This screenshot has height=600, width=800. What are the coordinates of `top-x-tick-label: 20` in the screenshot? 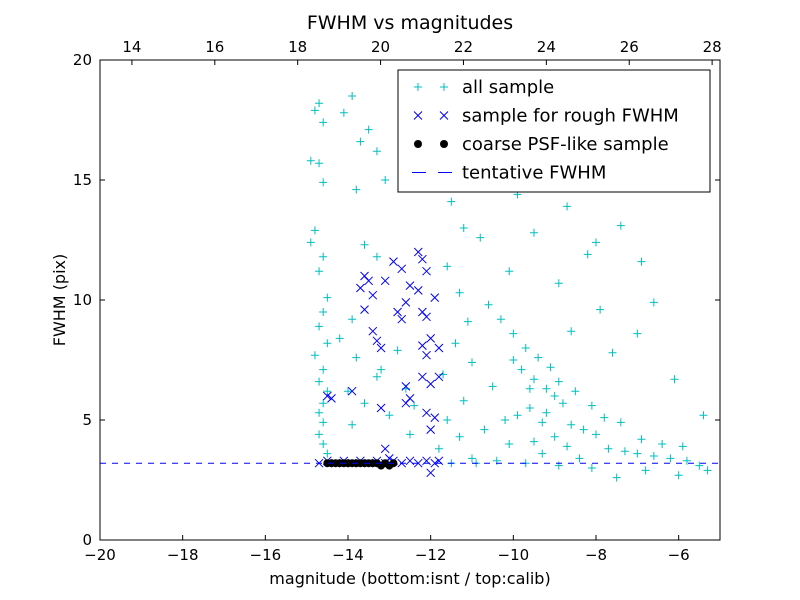 It's located at (380, 47).